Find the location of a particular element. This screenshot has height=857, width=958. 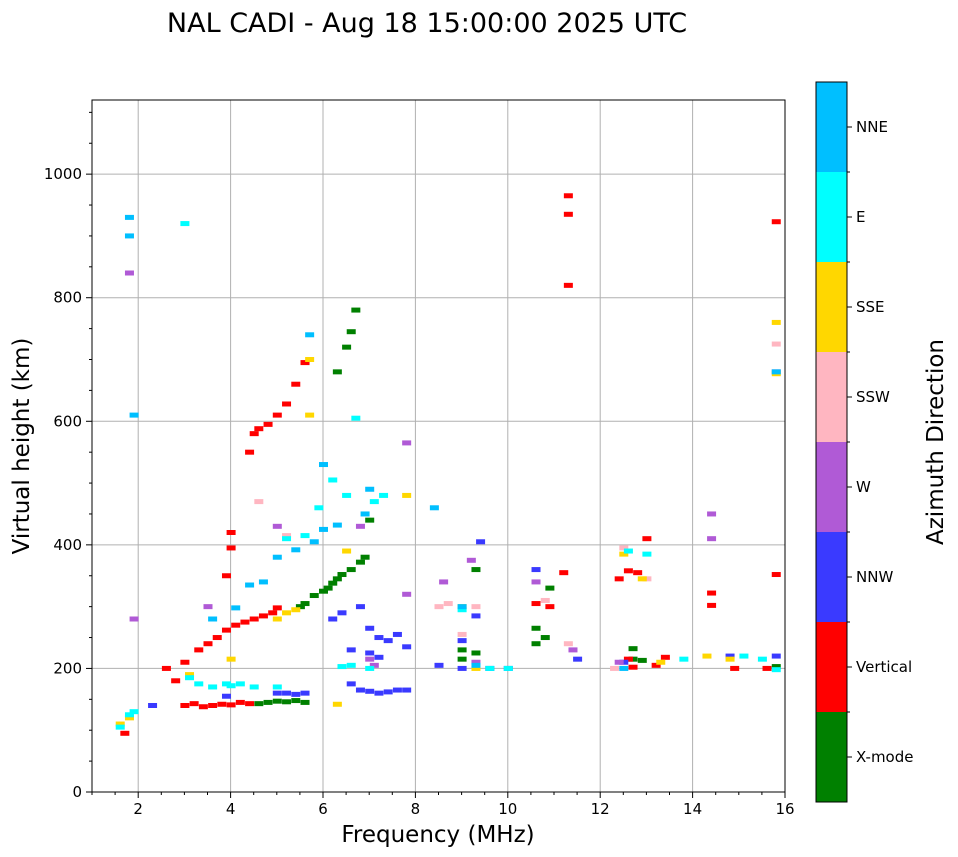

series-nnw is located at coordinates (464, 623).